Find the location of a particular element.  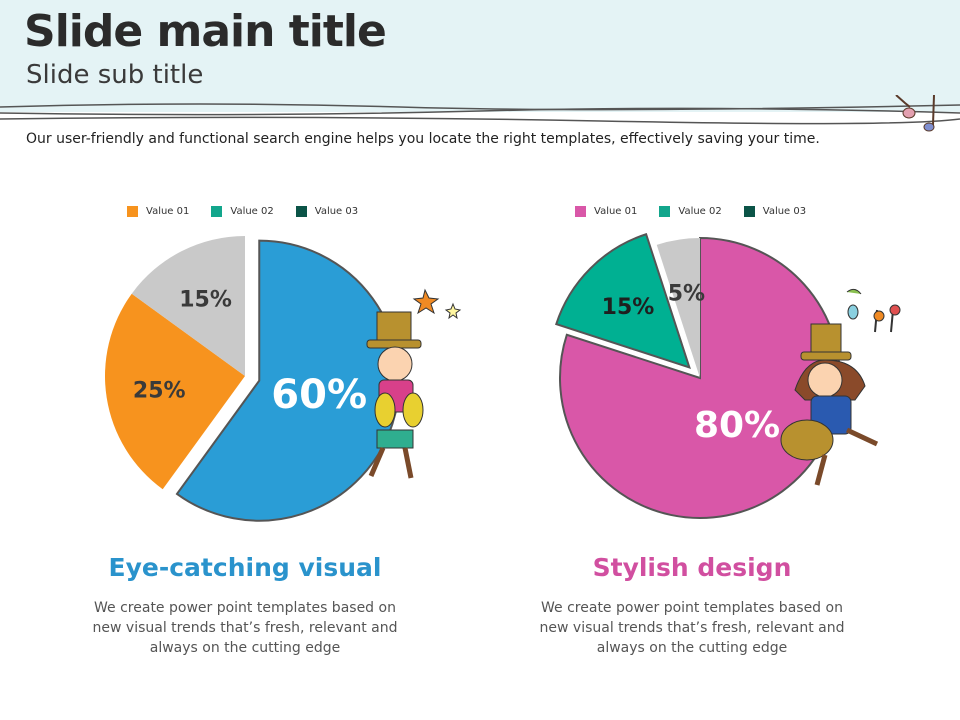

staff-lines-decoration is located at coordinates (480, 113).